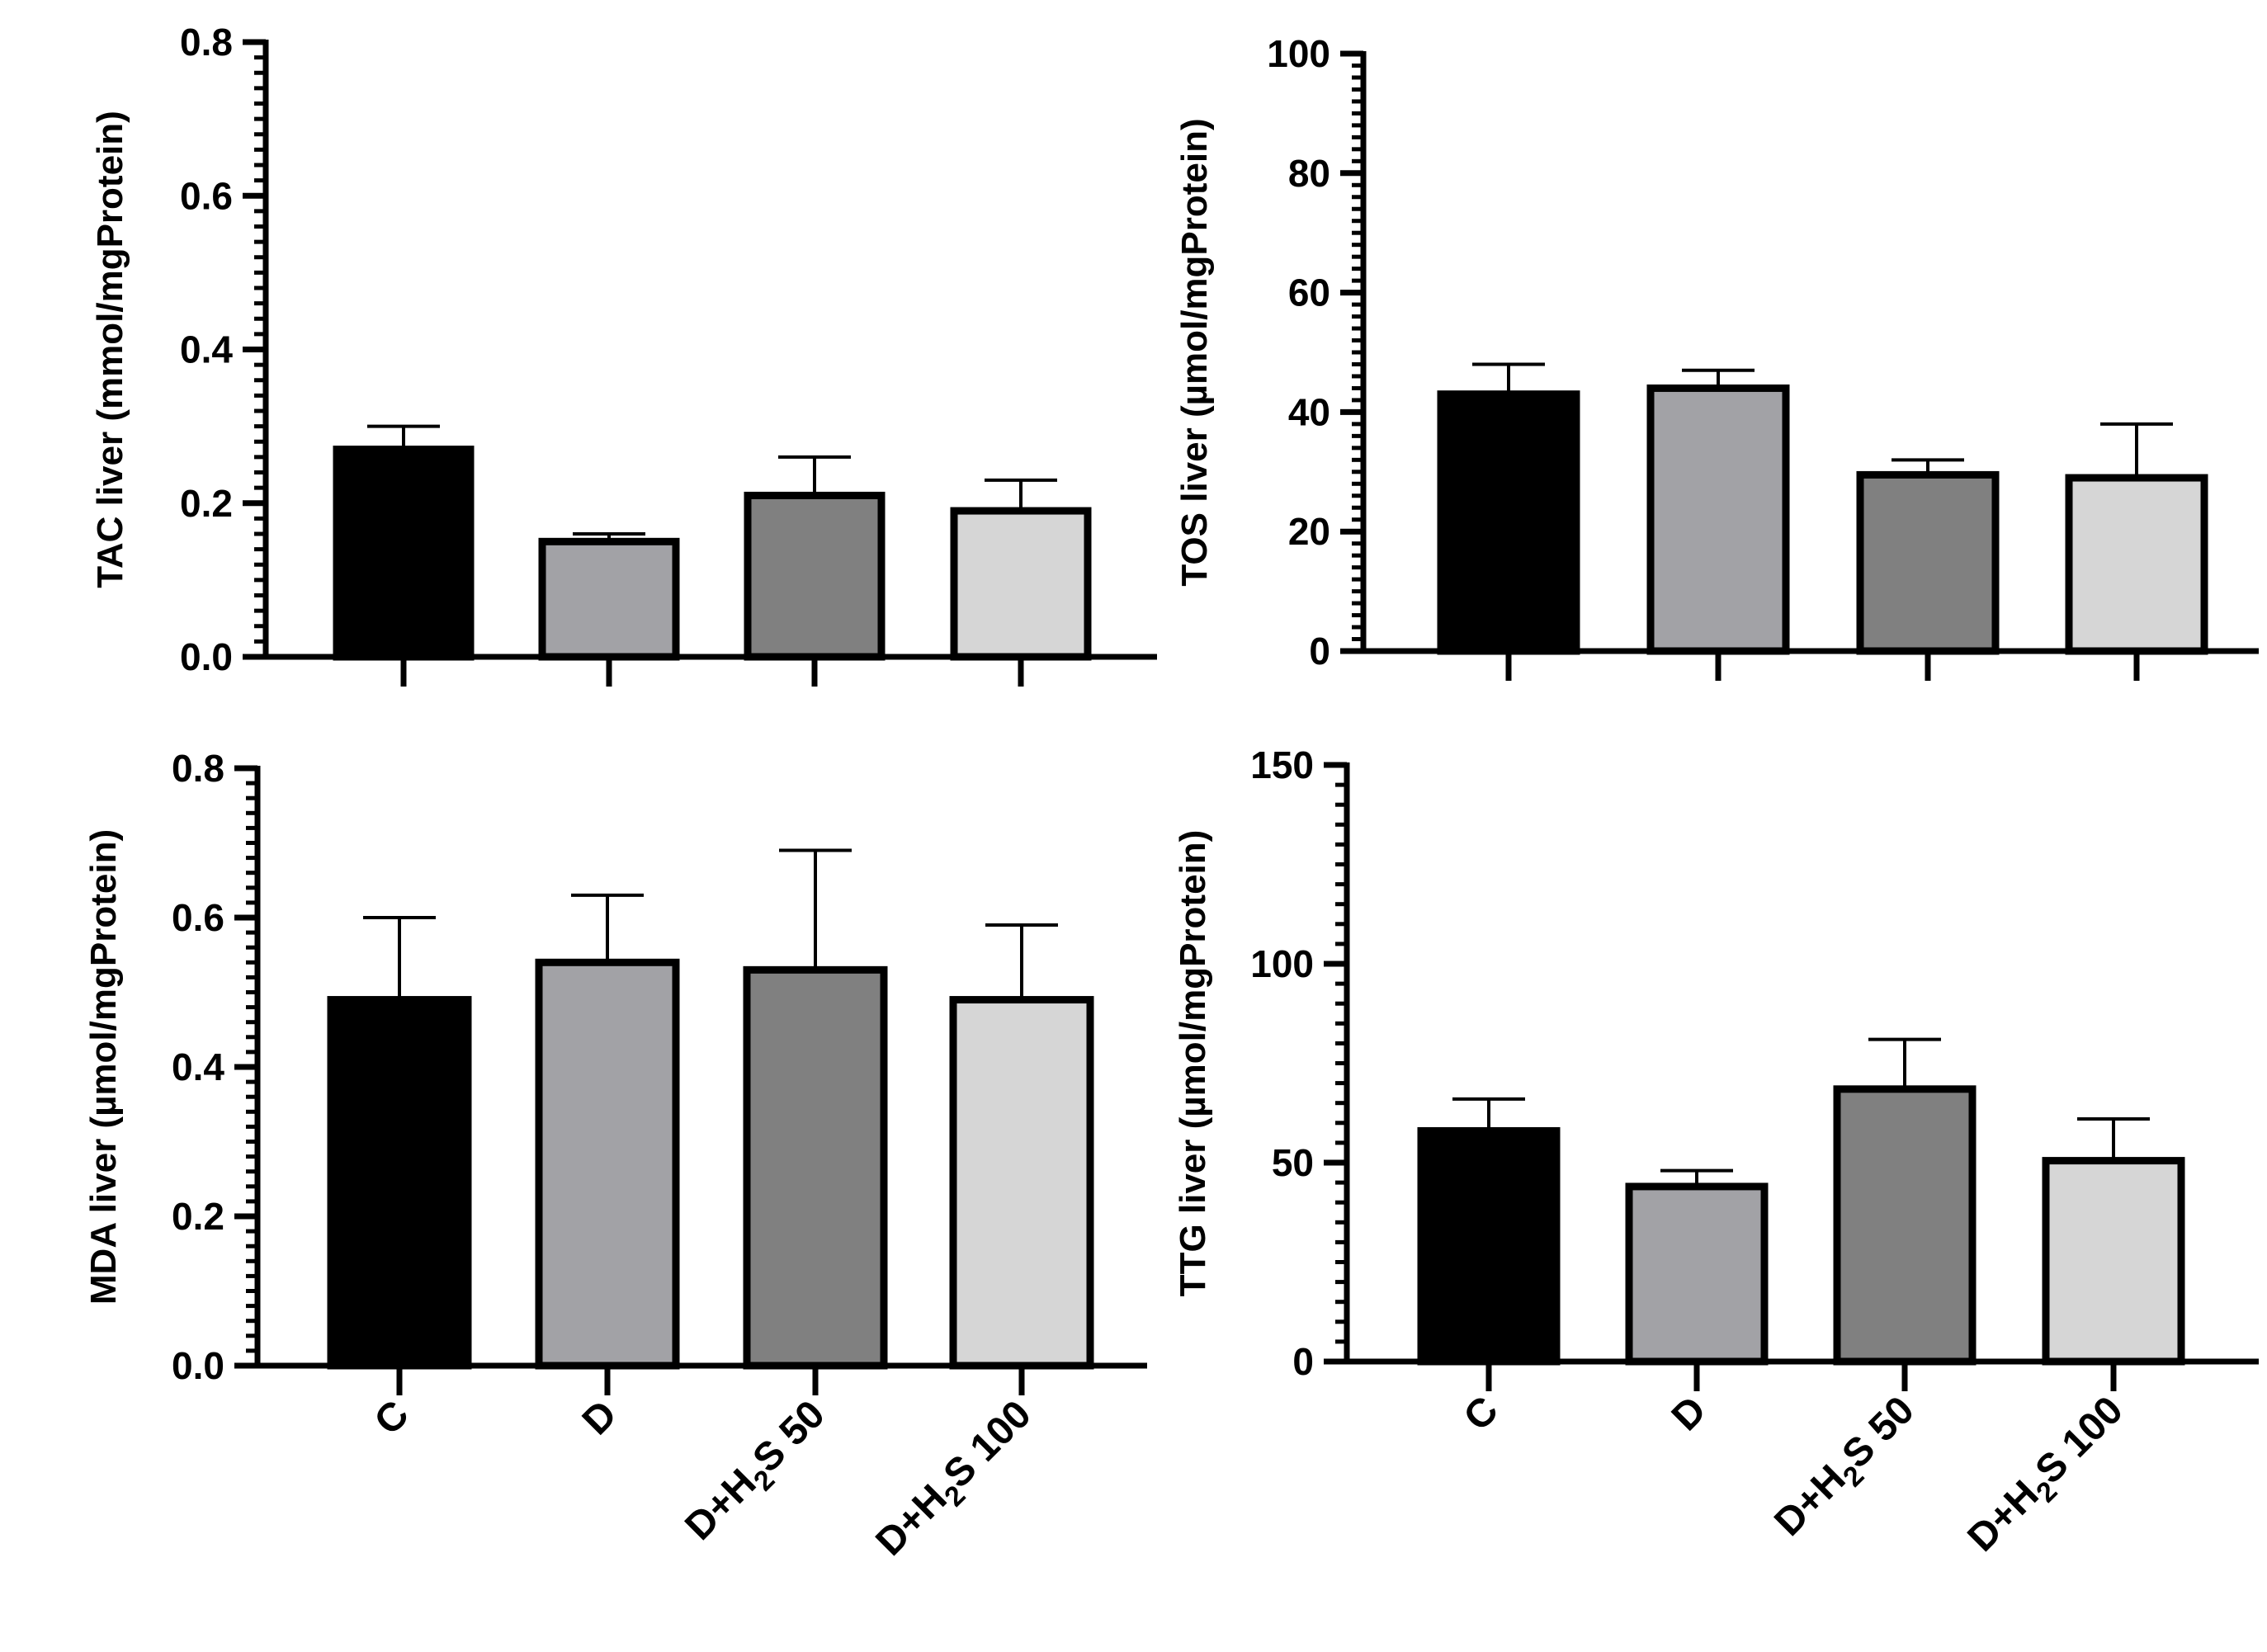 Image resolution: width=2267 pixels, height=1652 pixels. What do you see at coordinates (1293, 1162) in the screenshot?
I see `y-tick-label: 50` at bounding box center [1293, 1162].